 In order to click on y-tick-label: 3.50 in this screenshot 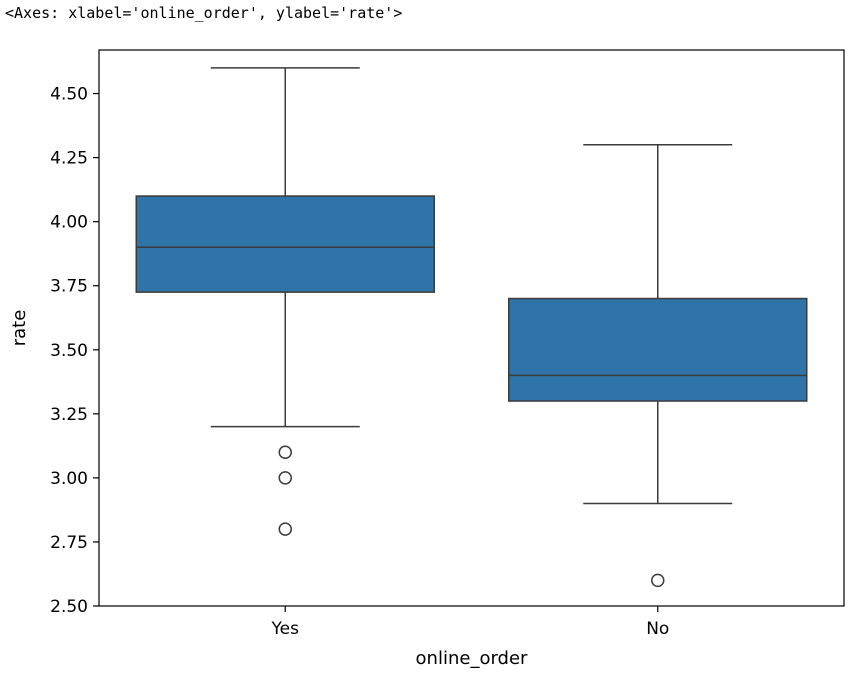, I will do `click(69, 351)`.